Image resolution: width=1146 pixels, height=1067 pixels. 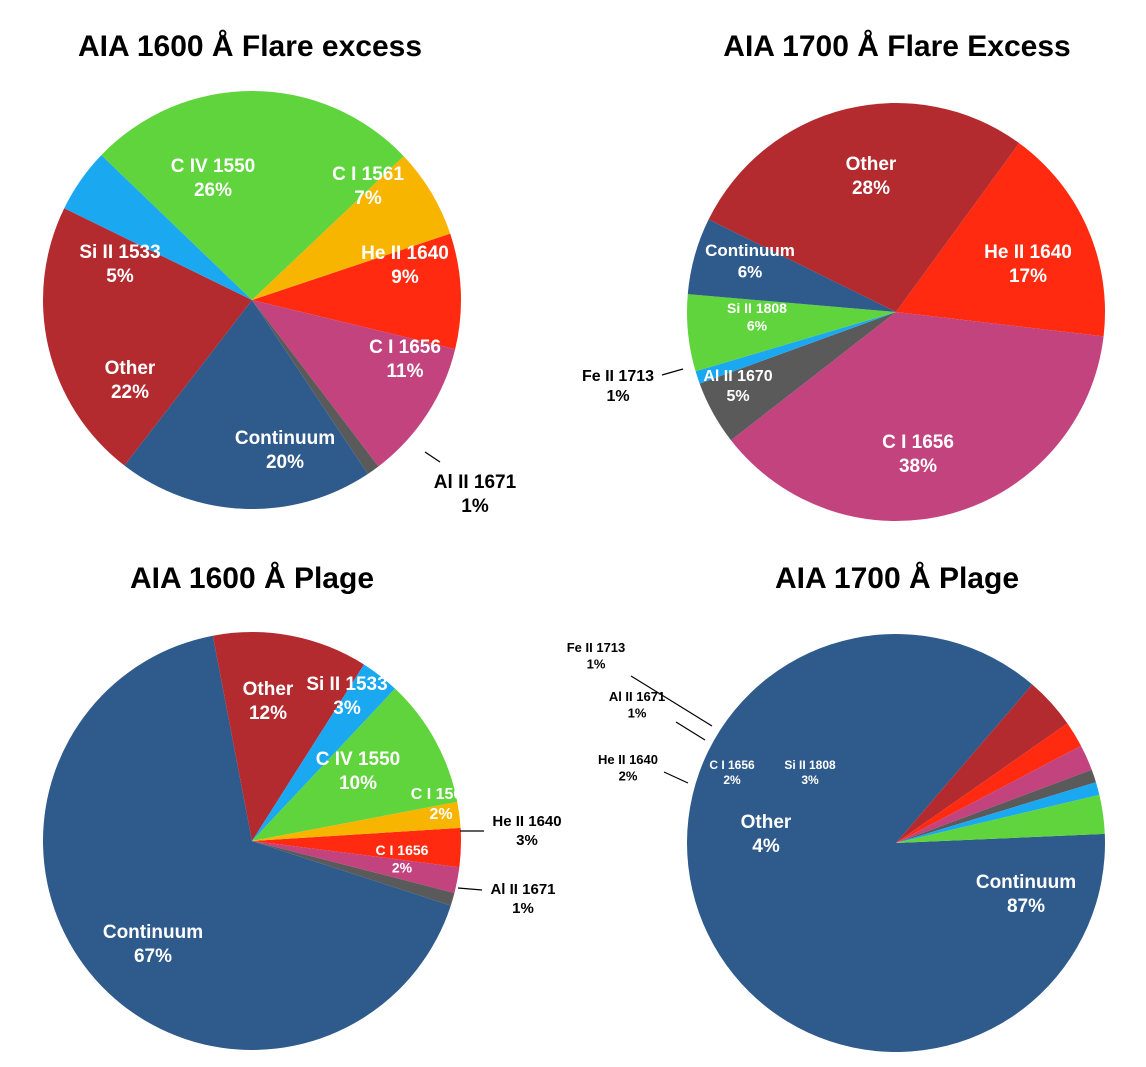 What do you see at coordinates (918, 454) in the screenshot?
I see `slice-label: C I 1656 38%` at bounding box center [918, 454].